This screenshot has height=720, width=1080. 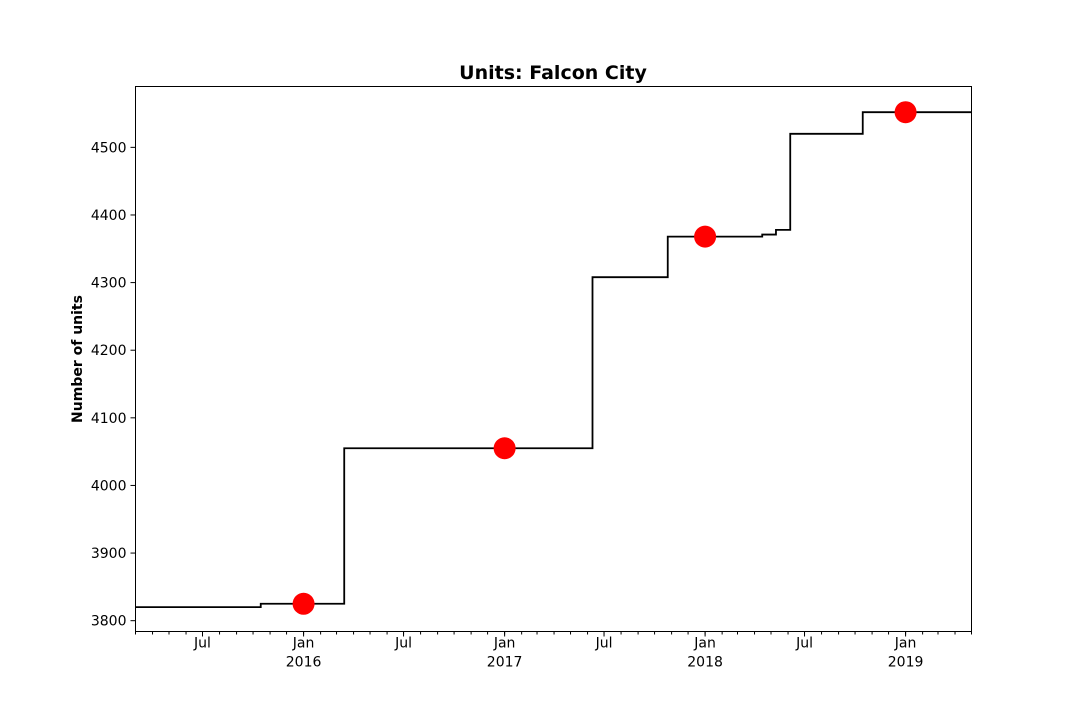 What do you see at coordinates (109, 284) in the screenshot?
I see `y-tick-label: 4300` at bounding box center [109, 284].